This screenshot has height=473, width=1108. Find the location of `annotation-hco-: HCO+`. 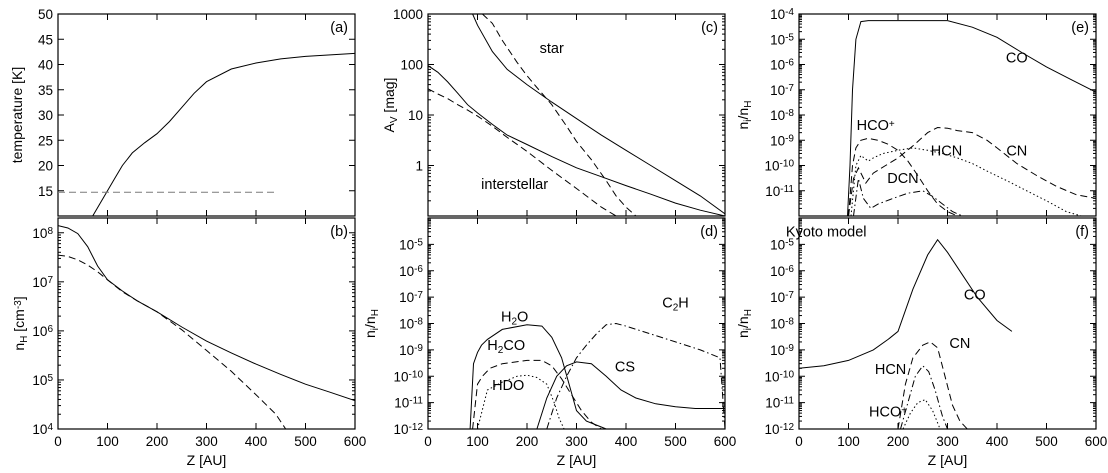

annotation-hco-: HCO+ is located at coordinates (888, 412).